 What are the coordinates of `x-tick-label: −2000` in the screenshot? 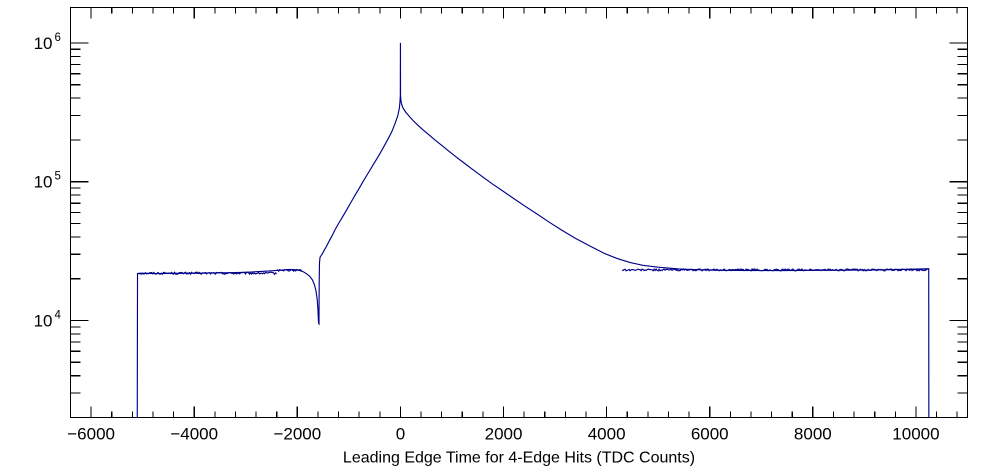 It's located at (297, 434).